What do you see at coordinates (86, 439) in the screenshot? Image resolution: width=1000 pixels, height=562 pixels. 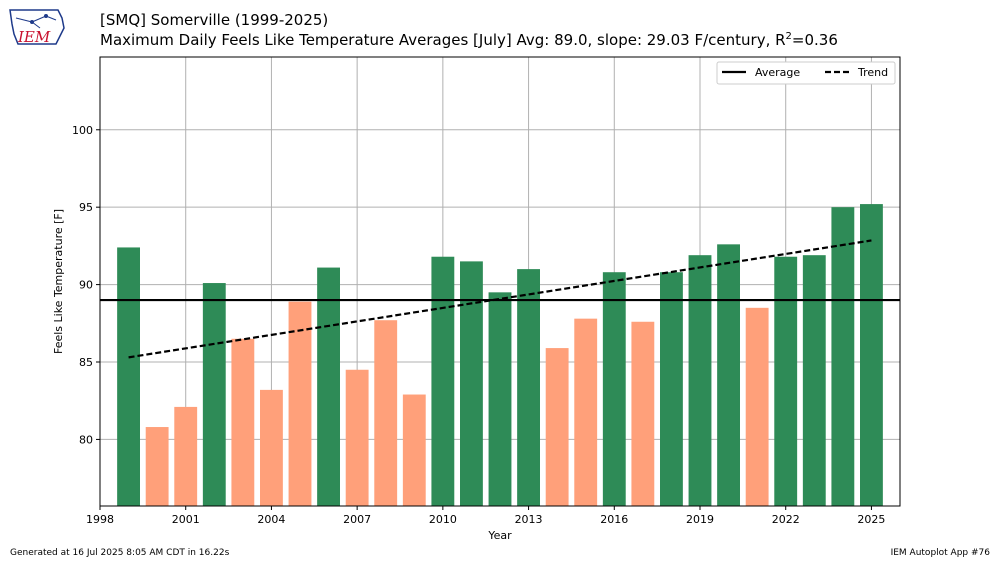 I see `y-tick-label: 80` at bounding box center [86, 439].